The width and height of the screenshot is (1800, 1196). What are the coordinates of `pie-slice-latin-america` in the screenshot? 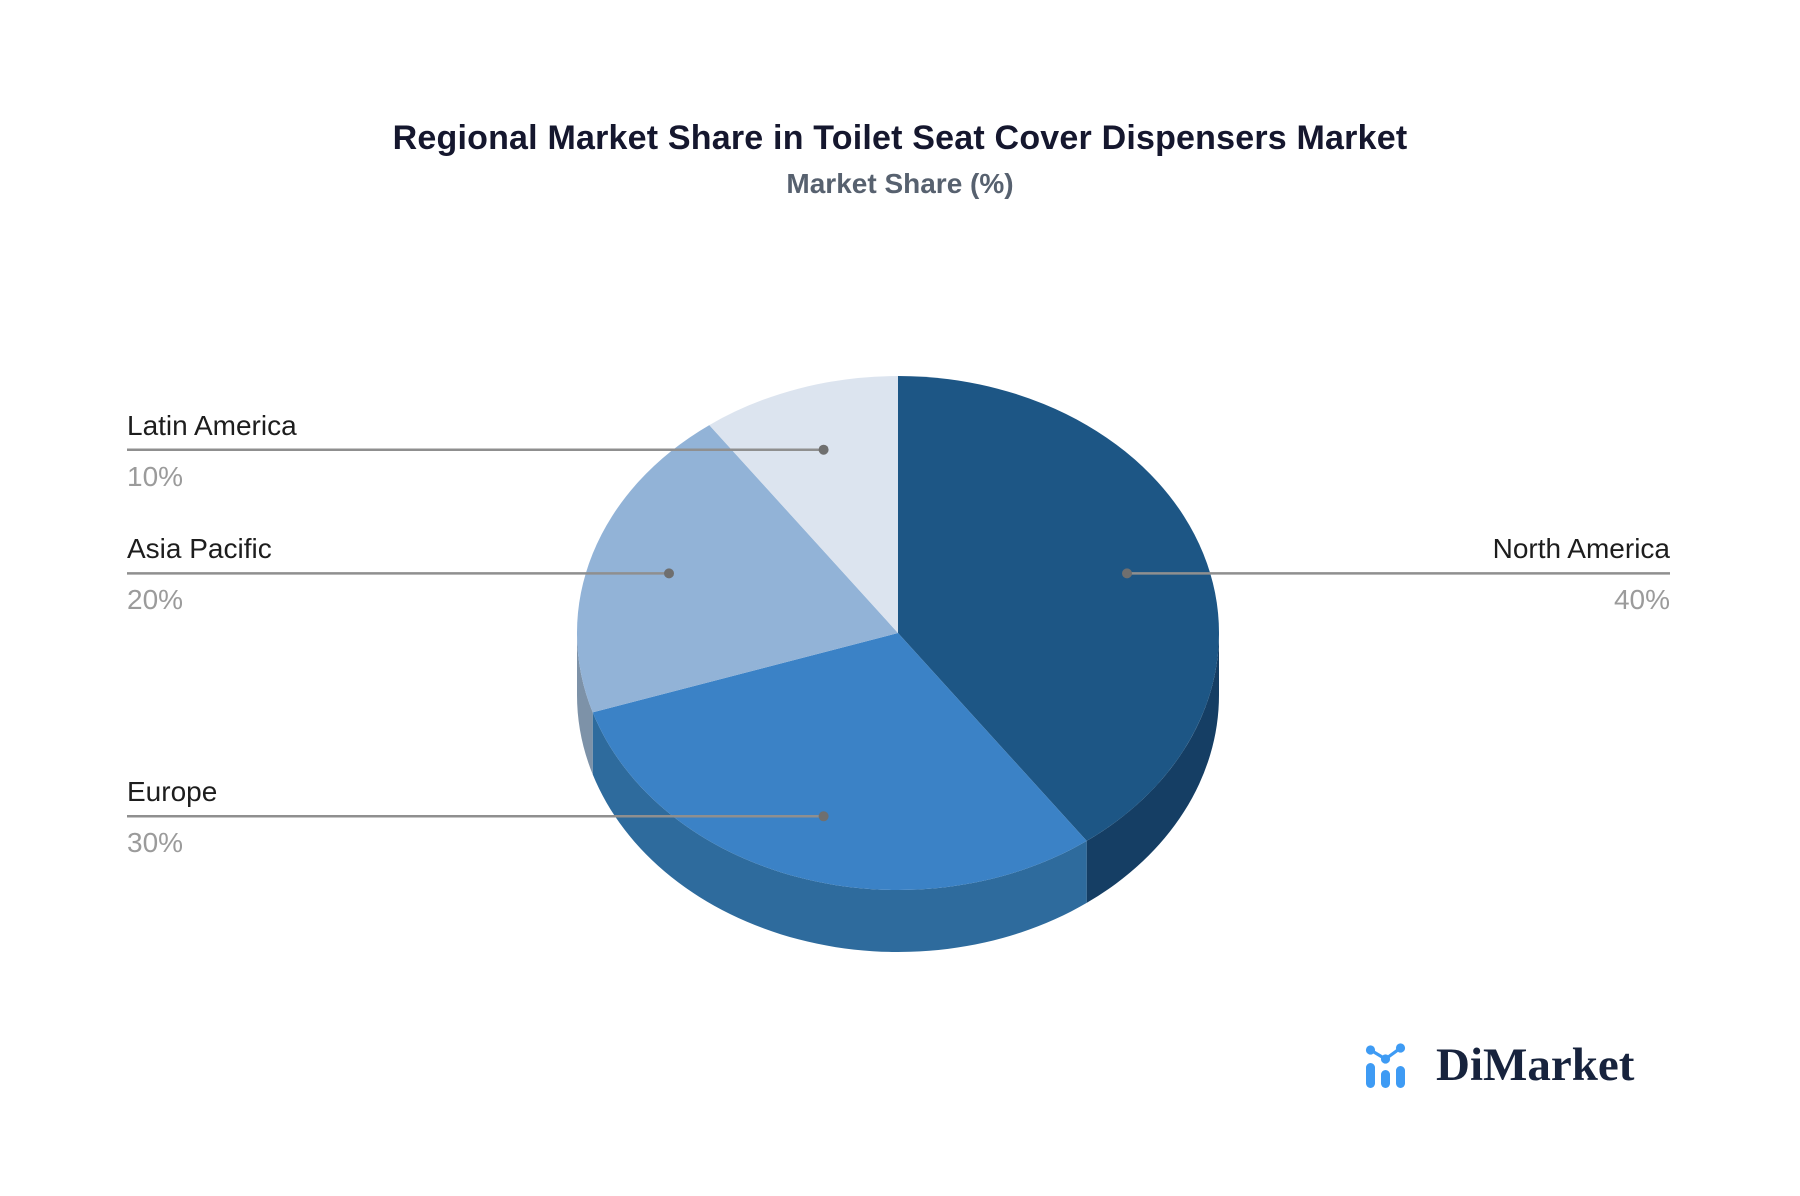 It's located at (803, 504).